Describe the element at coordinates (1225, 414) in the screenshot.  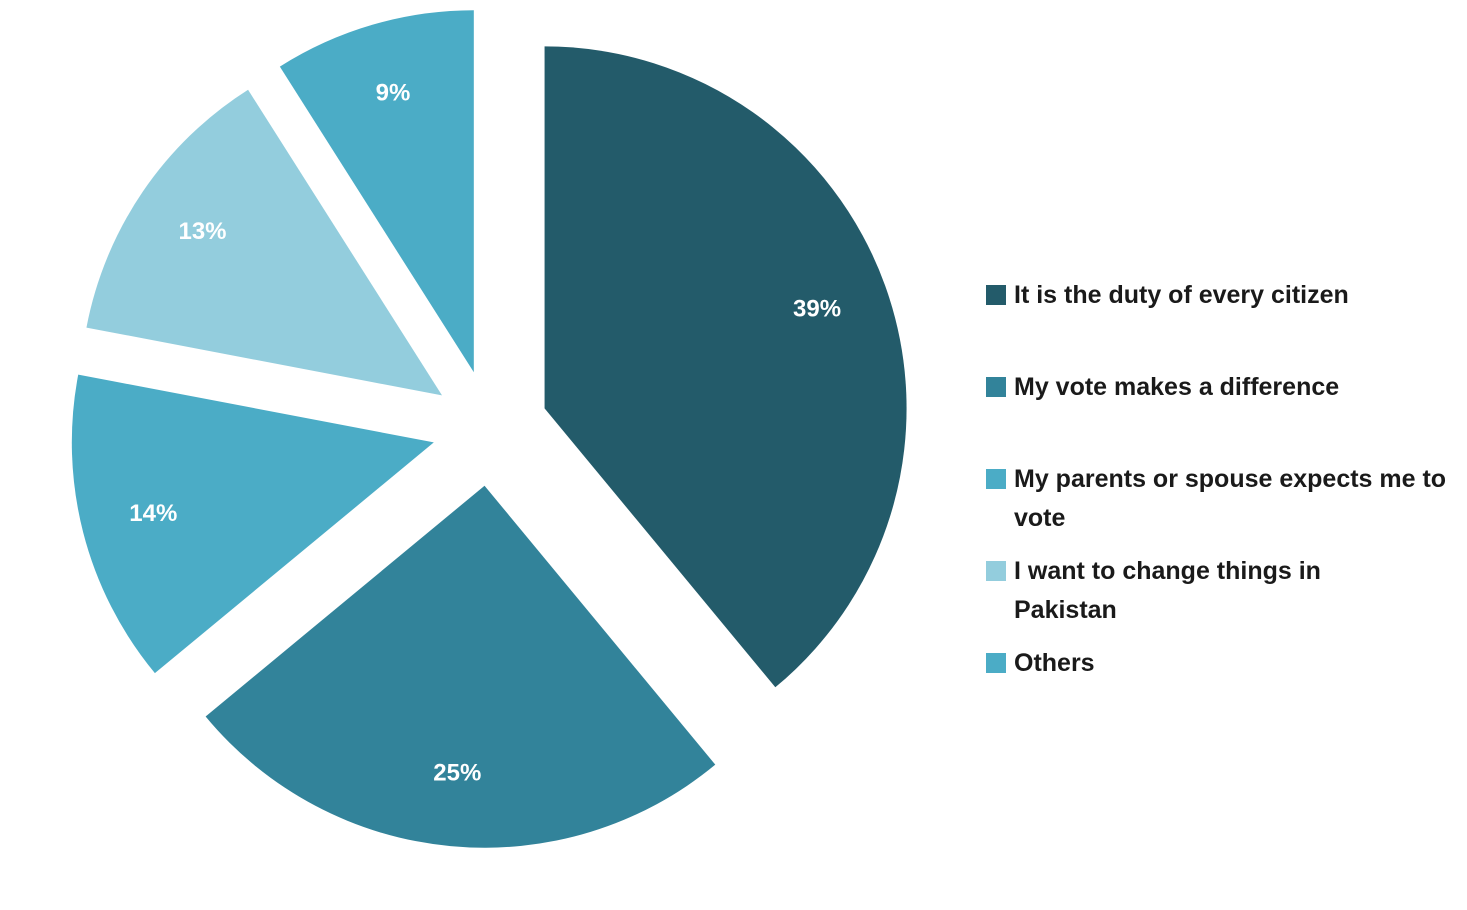
I see `legend-item-difference: My vote makes a difference` at that location.